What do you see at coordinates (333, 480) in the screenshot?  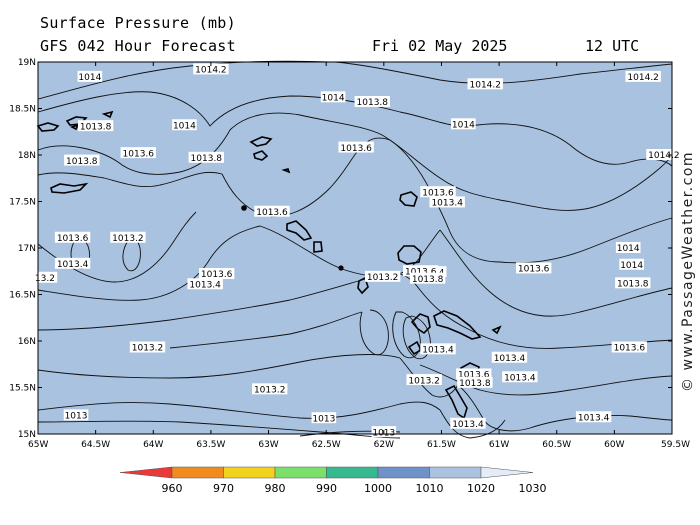 I see `pressure-colorbar: 960 970 980 990 1000 1010 1020 1030` at bounding box center [333, 480].